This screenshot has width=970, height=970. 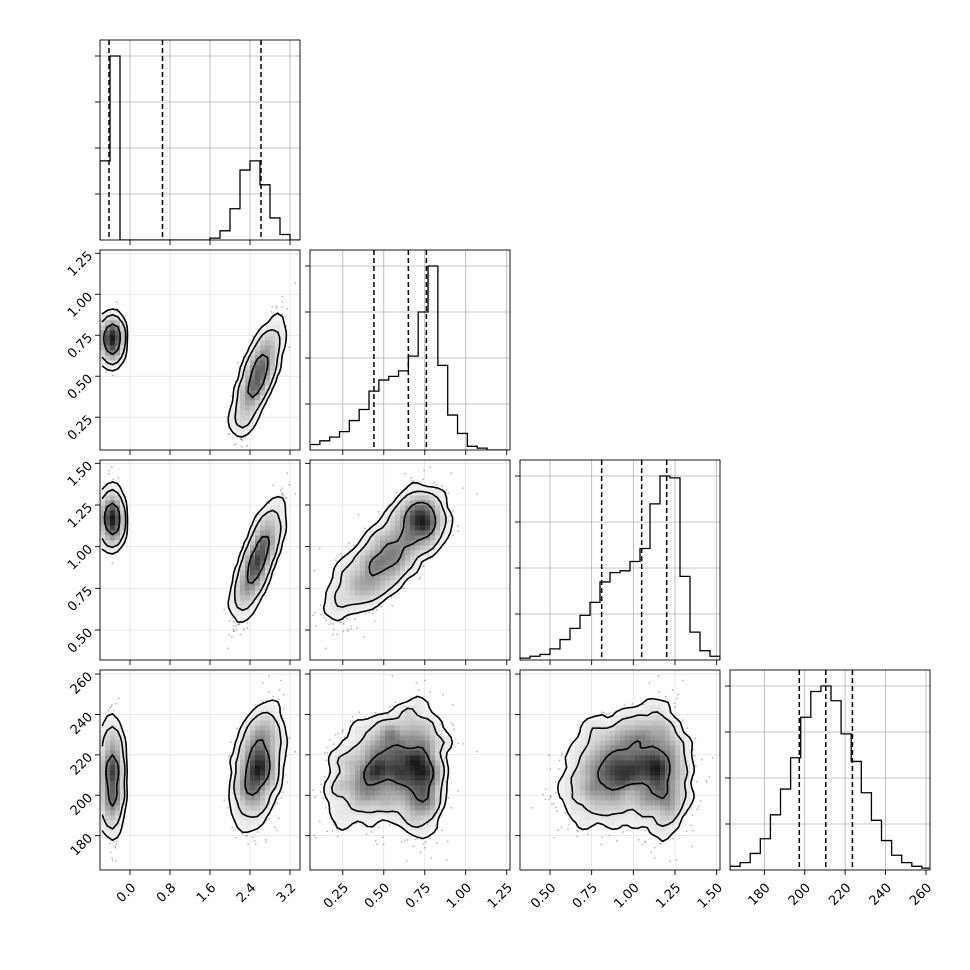 I want to click on panel-frame, so click(x=200, y=350).